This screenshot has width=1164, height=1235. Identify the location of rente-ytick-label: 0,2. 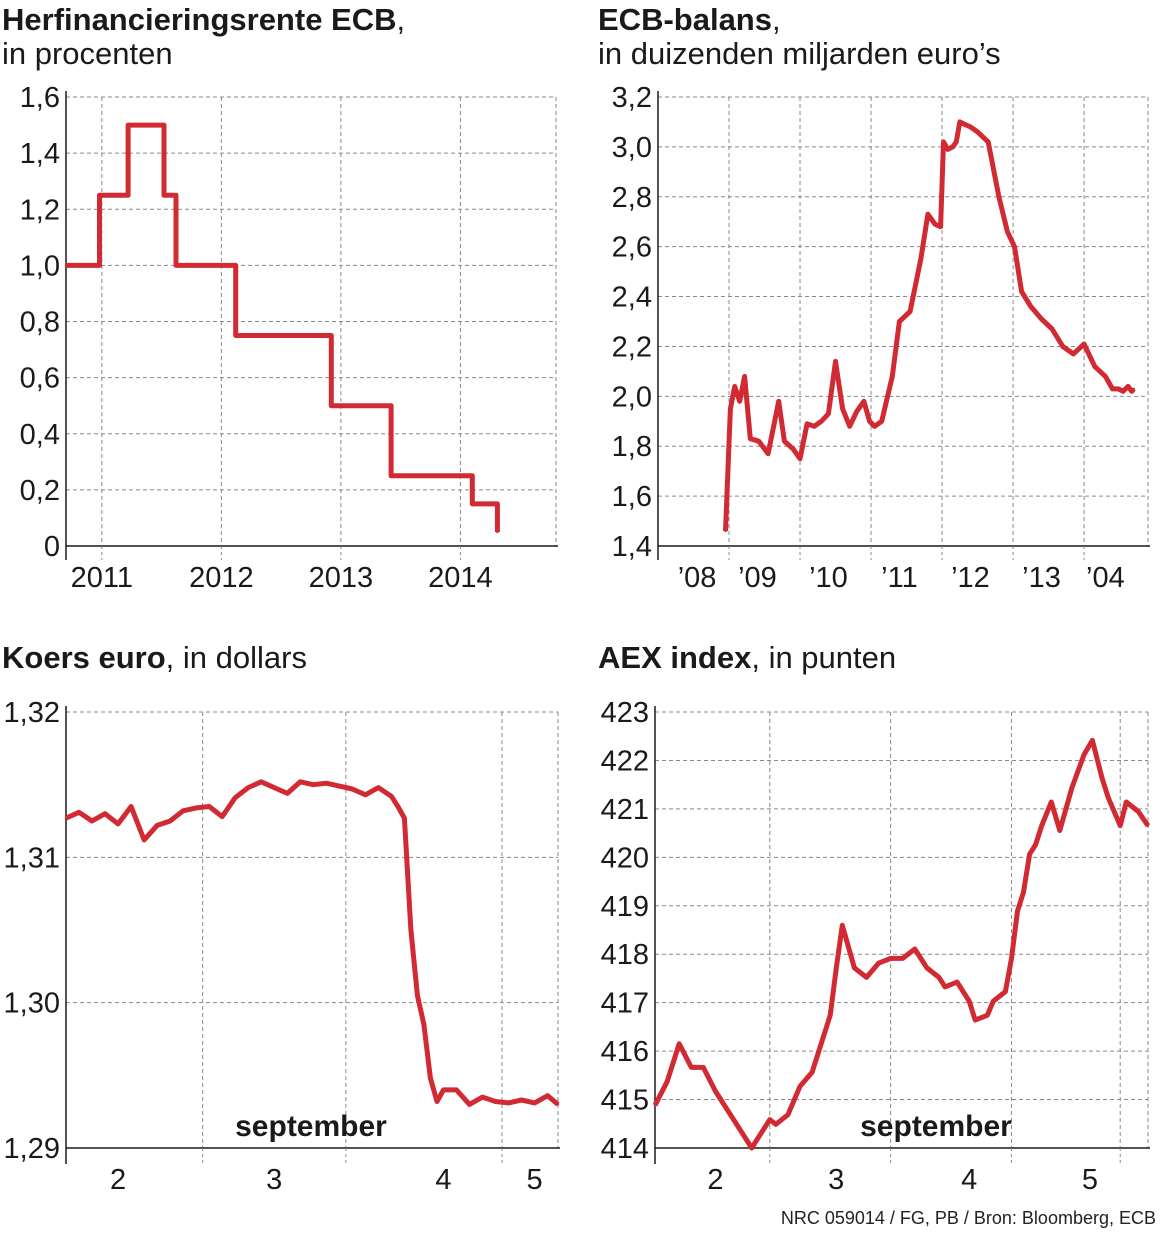
(40, 491).